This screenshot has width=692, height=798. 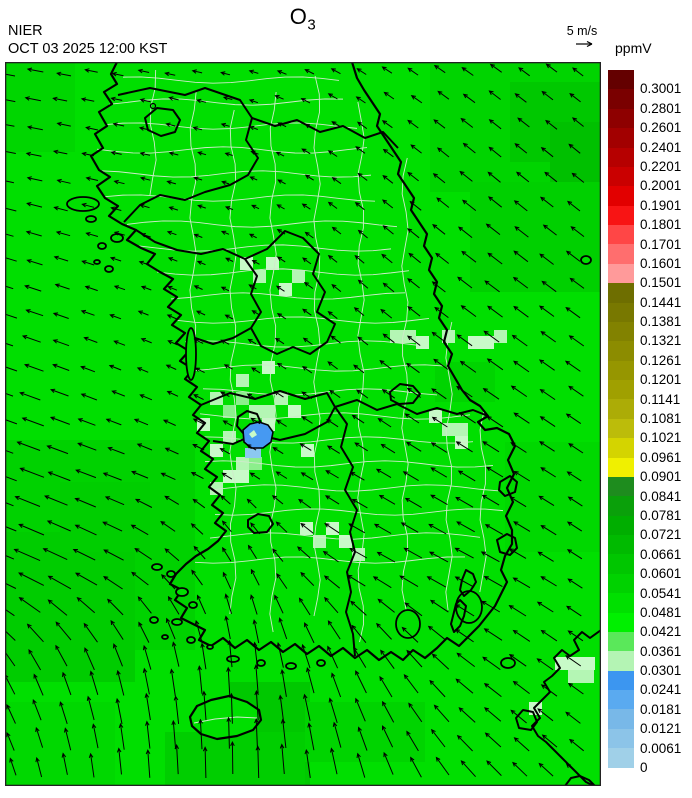 What do you see at coordinates (661, 380) in the screenshot?
I see `colorbar-tick-label: 0.1201` at bounding box center [661, 380].